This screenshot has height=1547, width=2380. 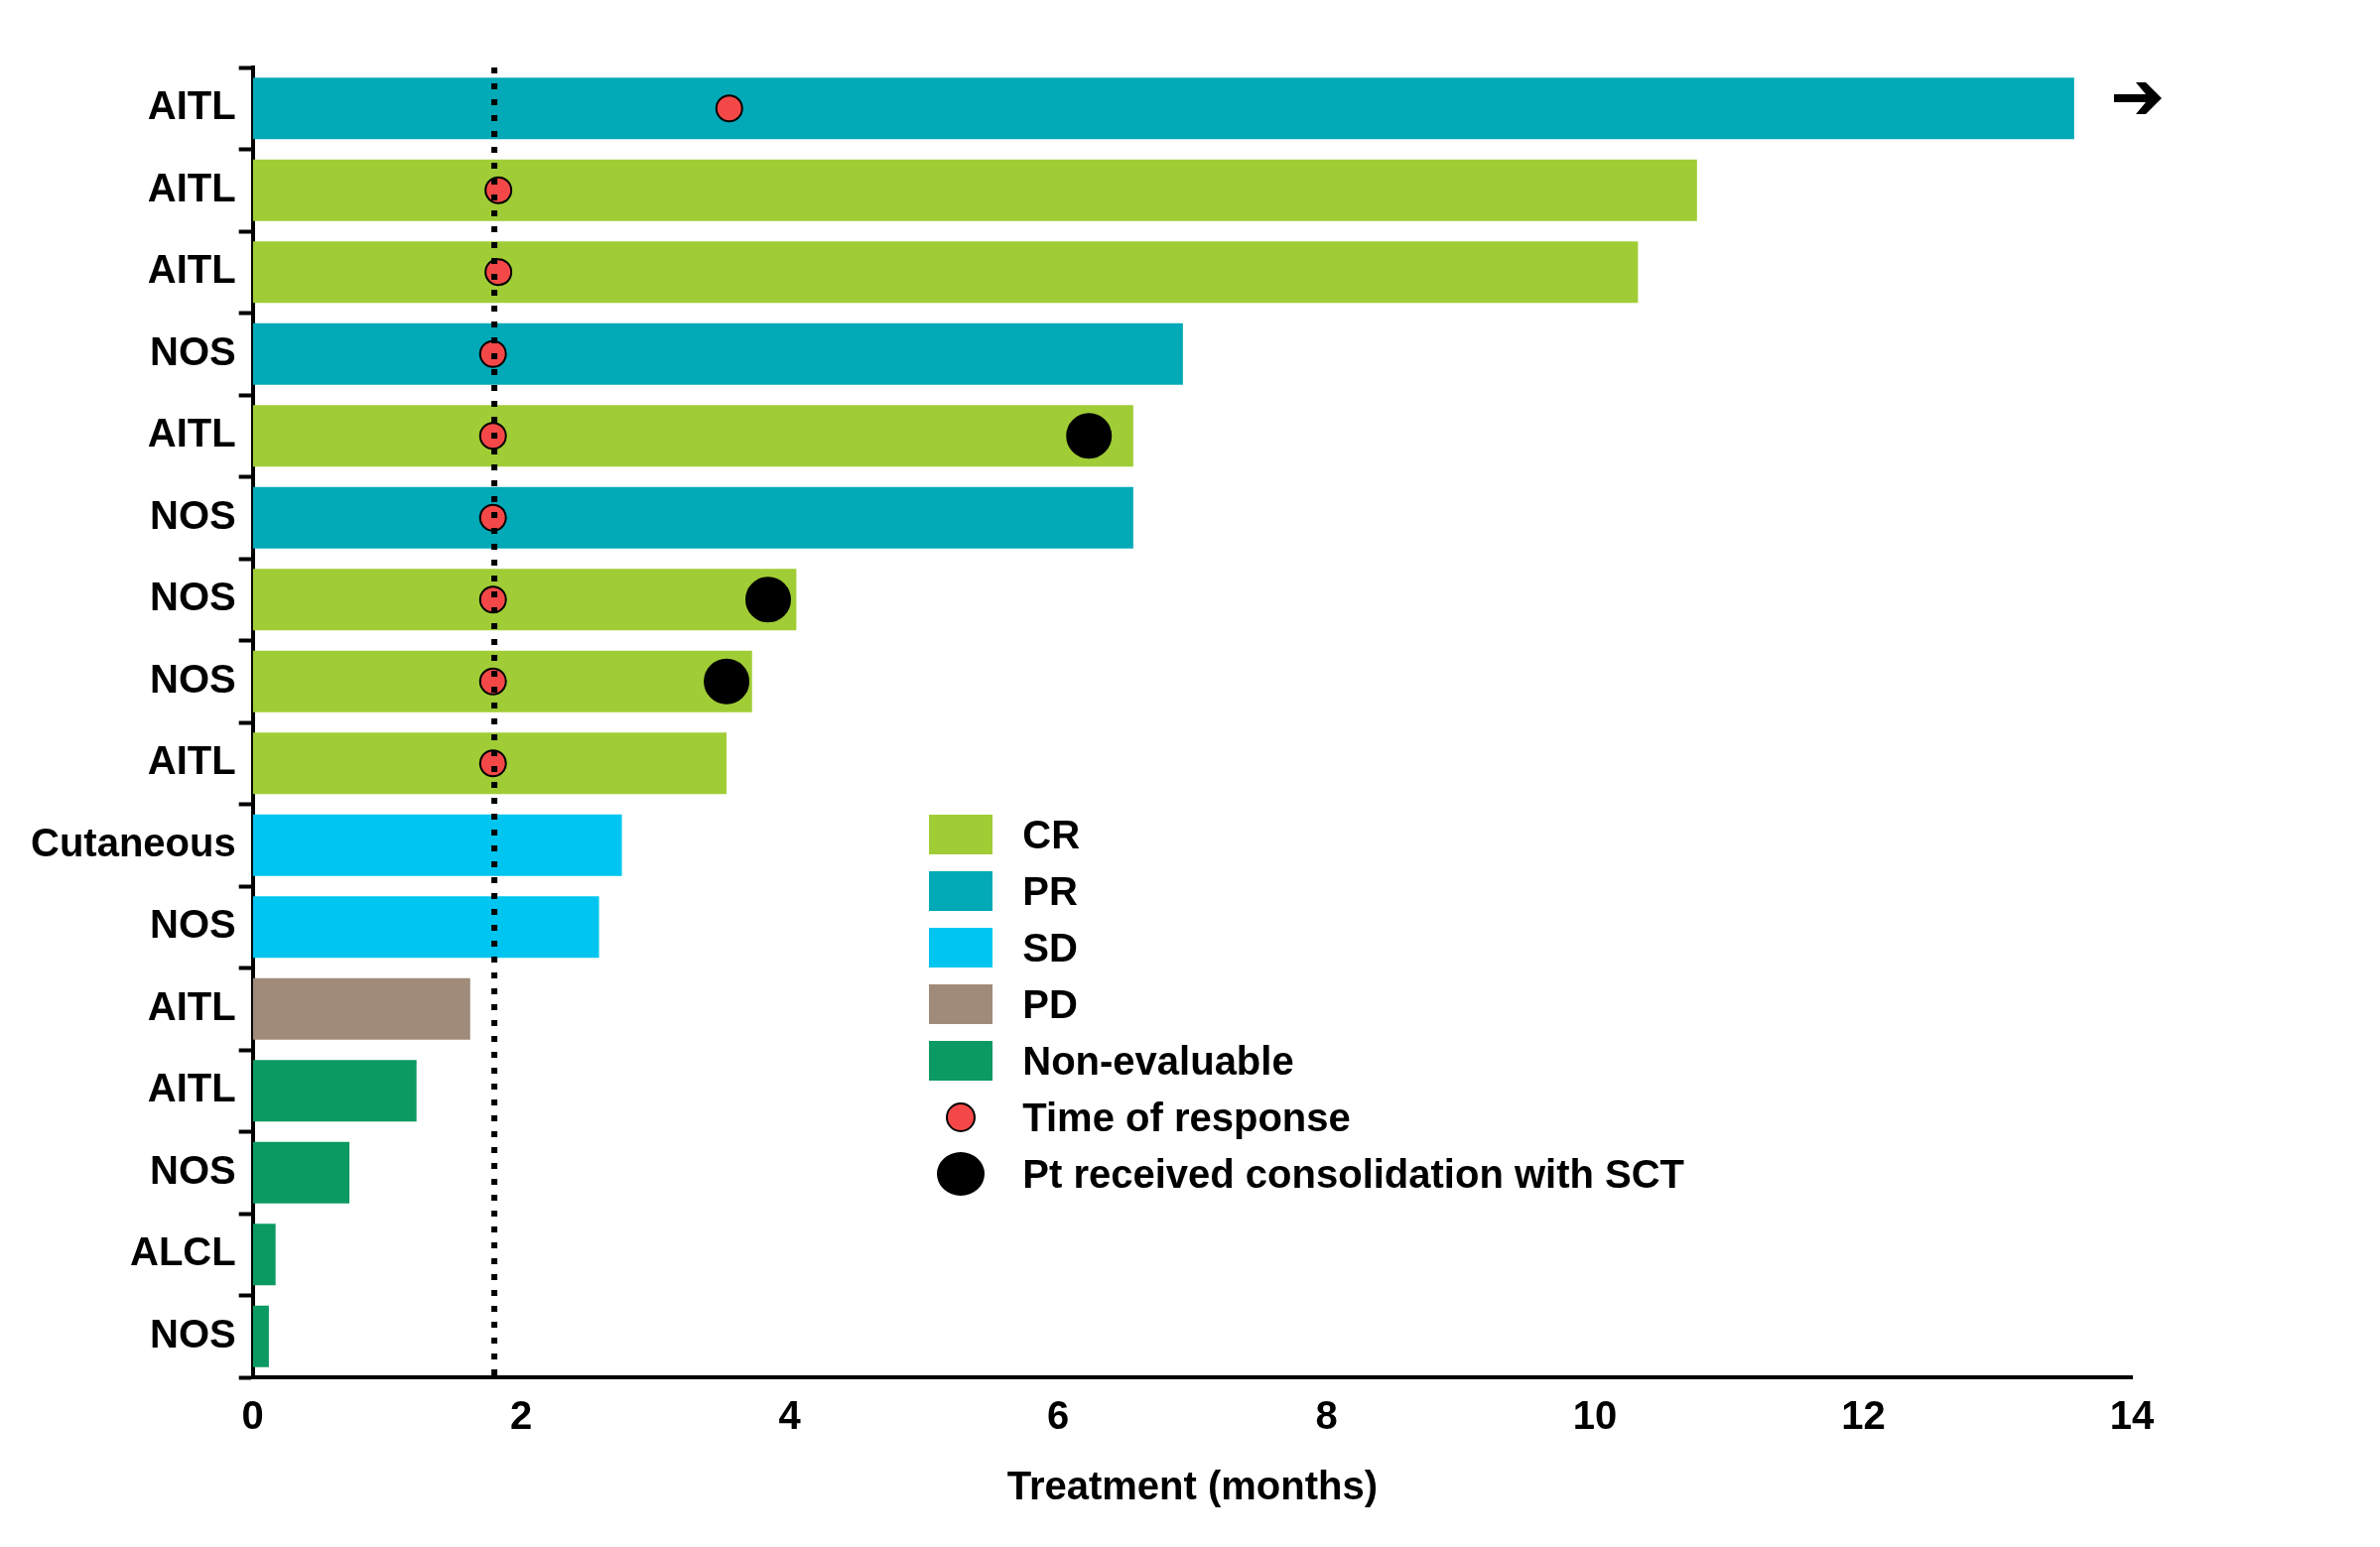 What do you see at coordinates (1863, 1415) in the screenshot?
I see `x-tick-label: 12` at bounding box center [1863, 1415].